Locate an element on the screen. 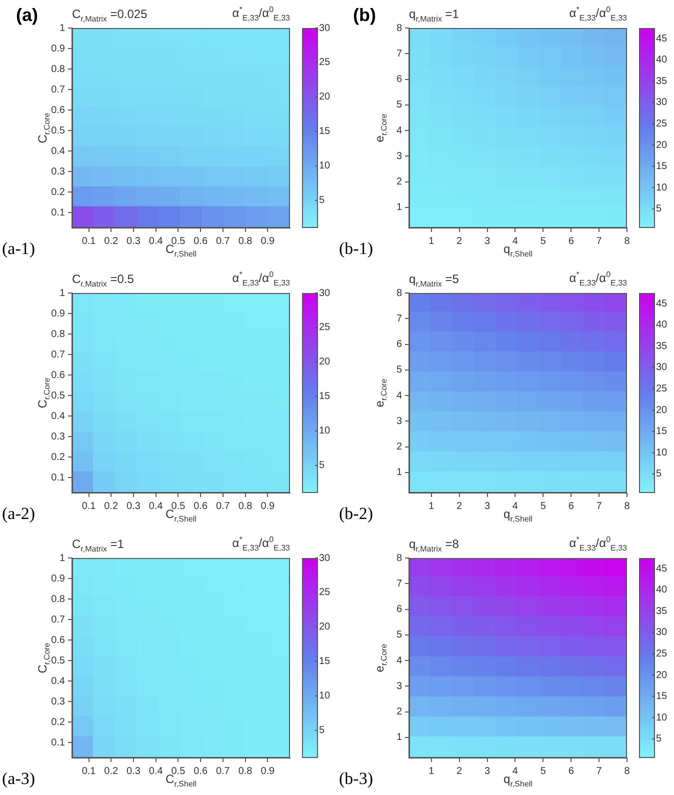 Image resolution: width=674 pixels, height=795 pixels. chart-title: q$_{r,Matrix}$ =1 is located at coordinates (434, 15).